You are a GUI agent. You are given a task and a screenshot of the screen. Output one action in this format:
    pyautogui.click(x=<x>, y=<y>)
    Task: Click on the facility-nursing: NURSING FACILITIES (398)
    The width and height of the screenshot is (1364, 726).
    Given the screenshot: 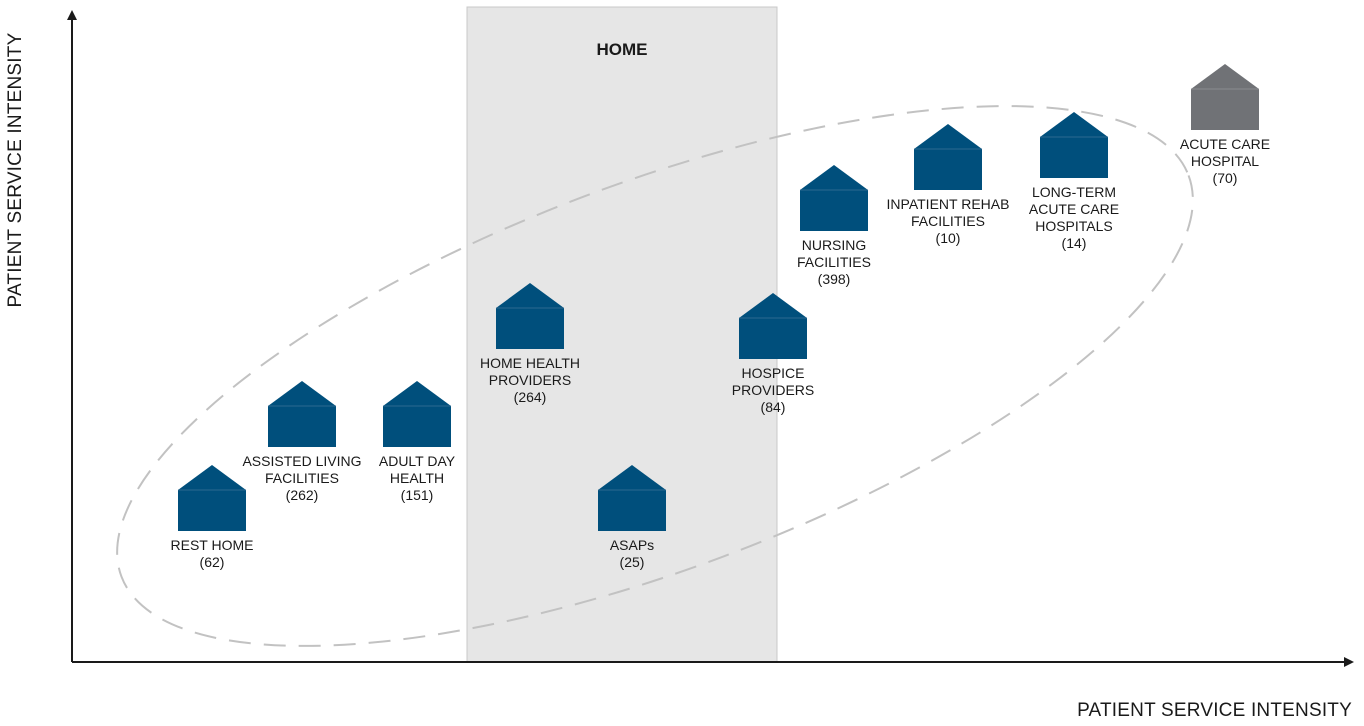 What is the action you would take?
    pyautogui.click(x=834, y=226)
    